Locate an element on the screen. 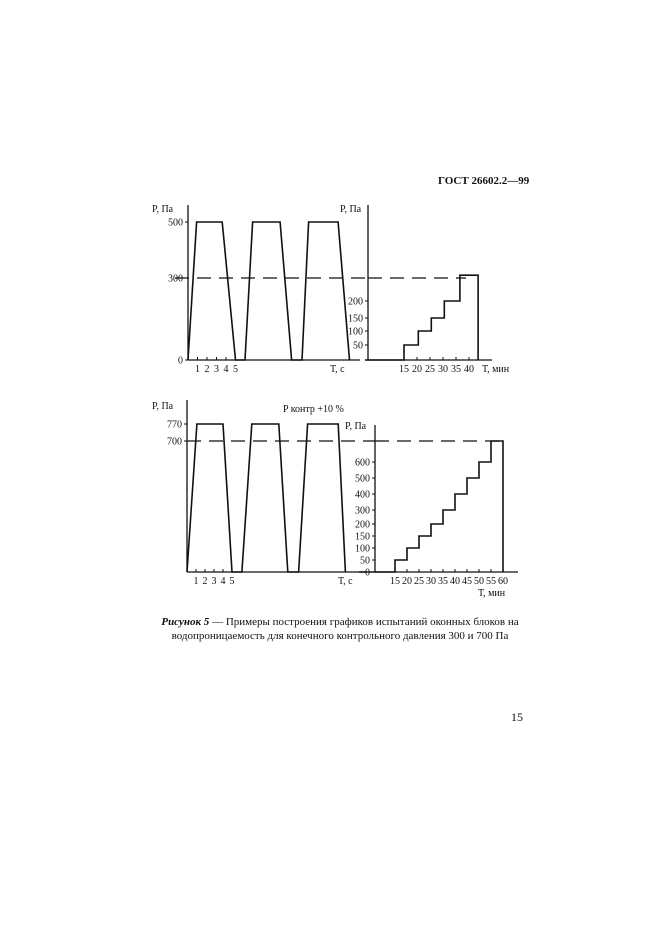 The height and width of the screenshot is (935, 661). y-tick-label: 400 is located at coordinates (362, 495).